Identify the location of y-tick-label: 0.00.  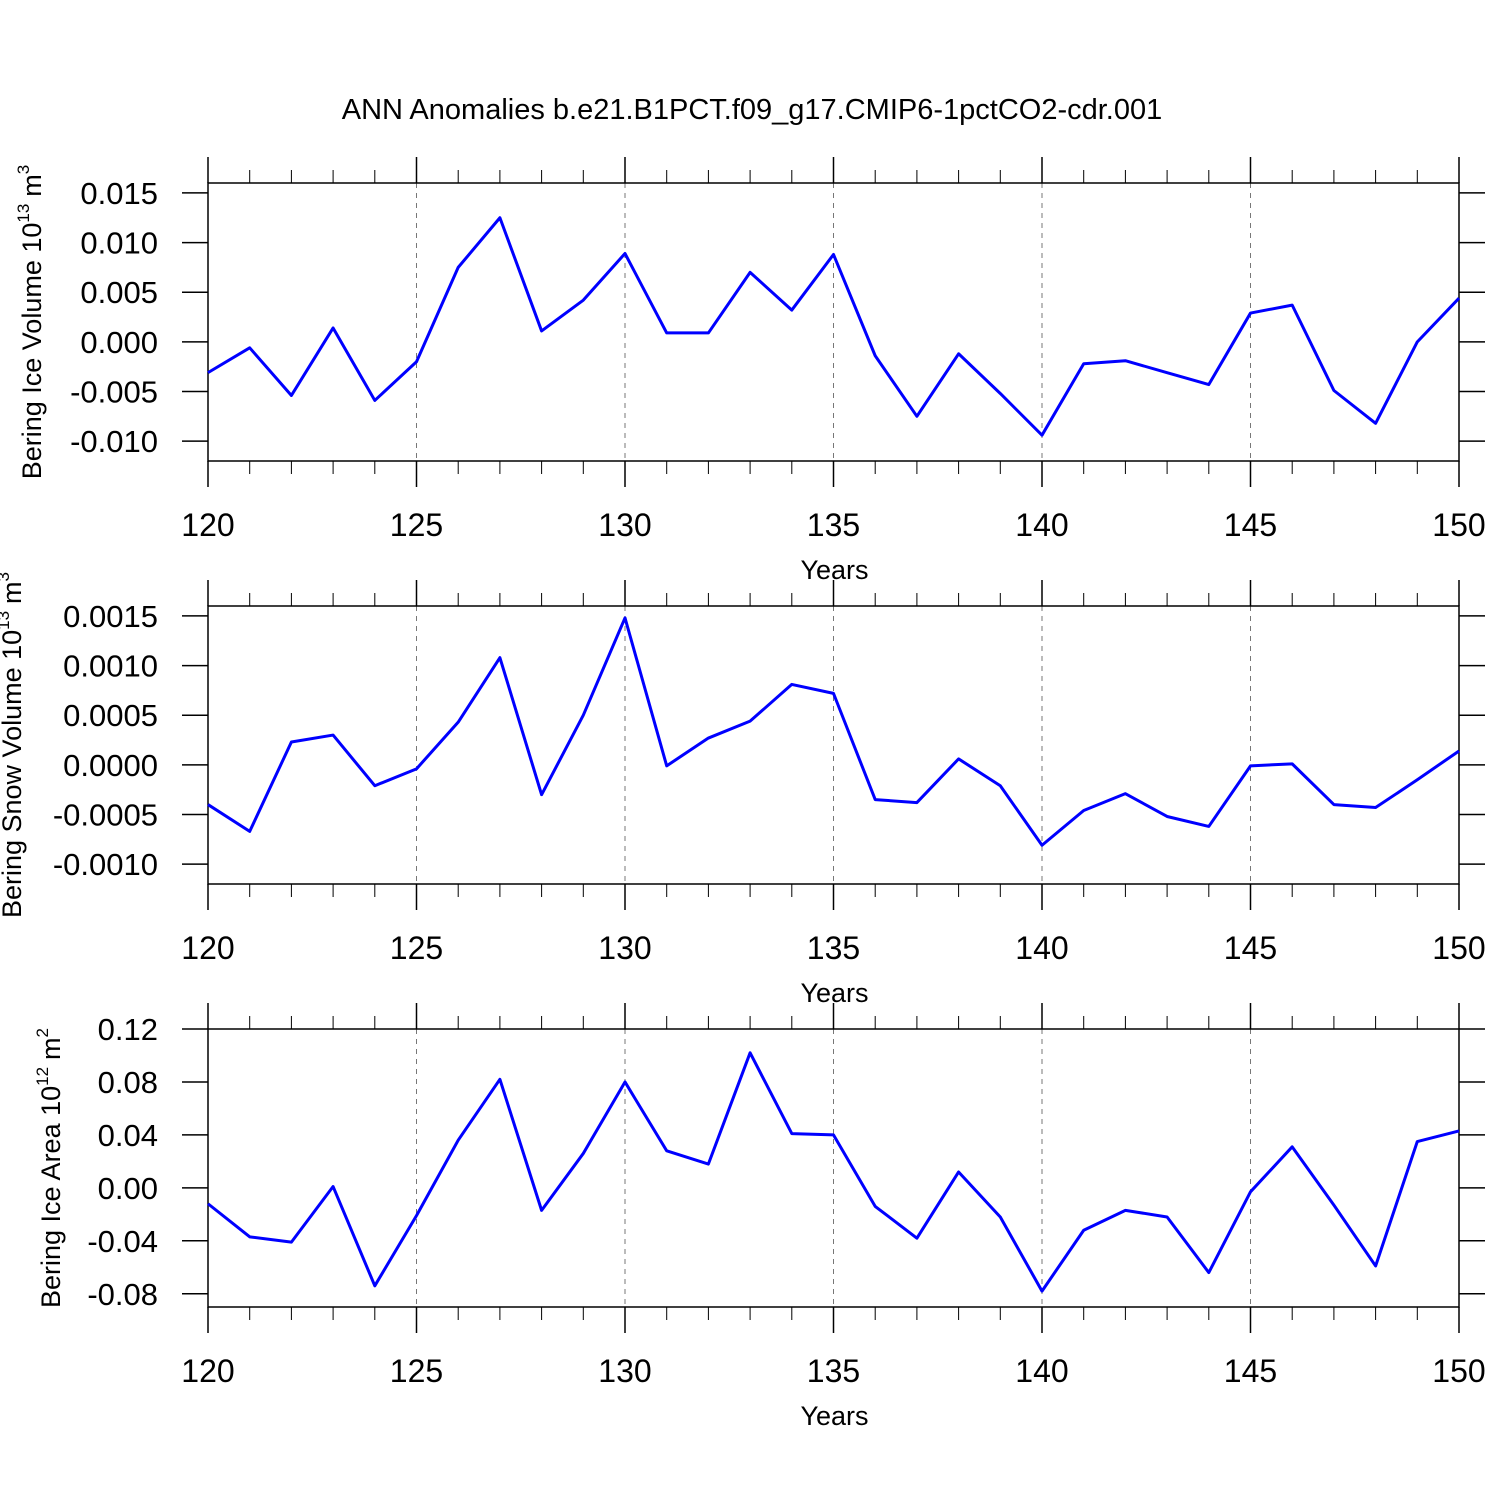
(128, 1188).